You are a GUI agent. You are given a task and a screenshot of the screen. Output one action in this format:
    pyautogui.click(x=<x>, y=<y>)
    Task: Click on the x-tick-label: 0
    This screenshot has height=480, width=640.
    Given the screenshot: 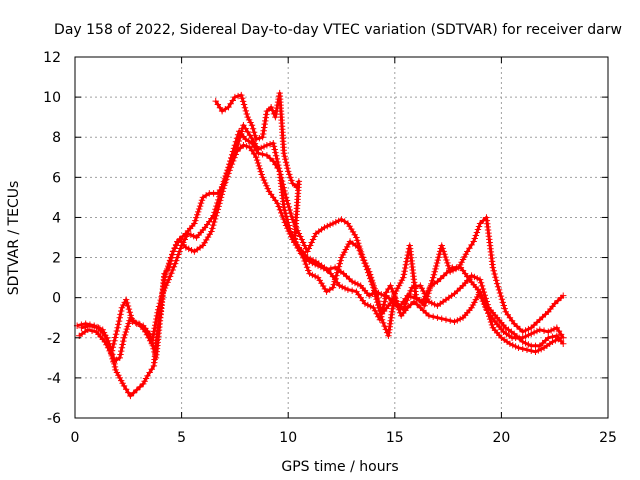 What is the action you would take?
    pyautogui.click(x=75, y=438)
    